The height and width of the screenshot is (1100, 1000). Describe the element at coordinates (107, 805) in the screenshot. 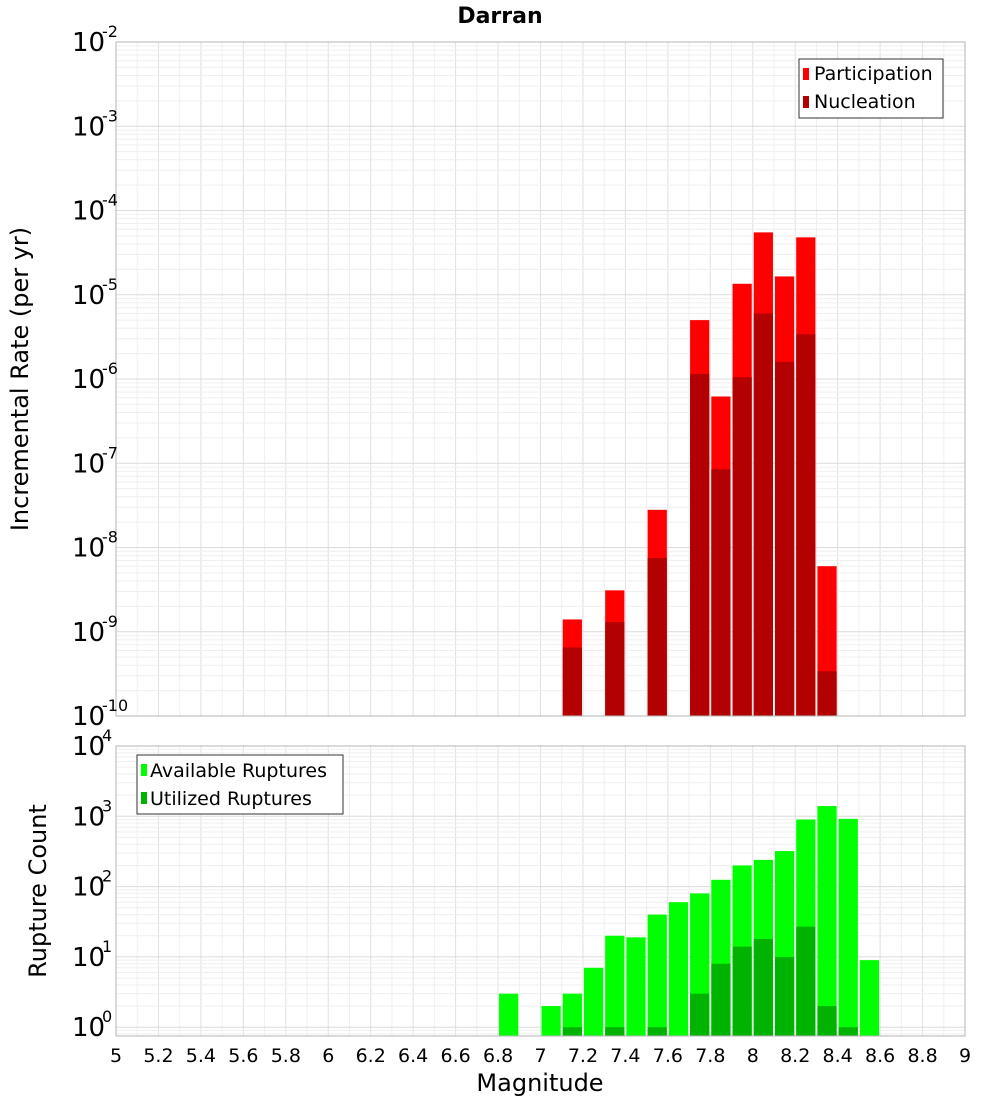

I see `y-tick-label-exponent: 3` at that location.